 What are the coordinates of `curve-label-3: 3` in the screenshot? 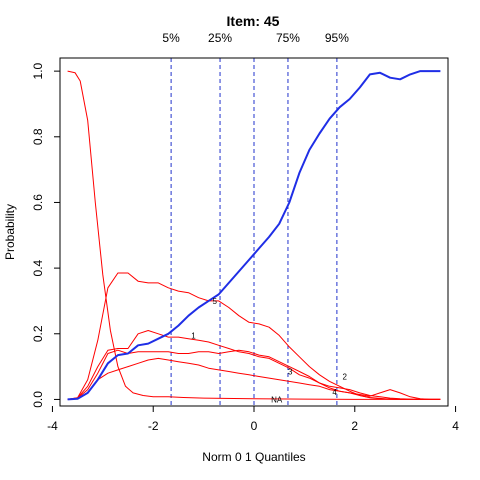 It's located at (290, 372).